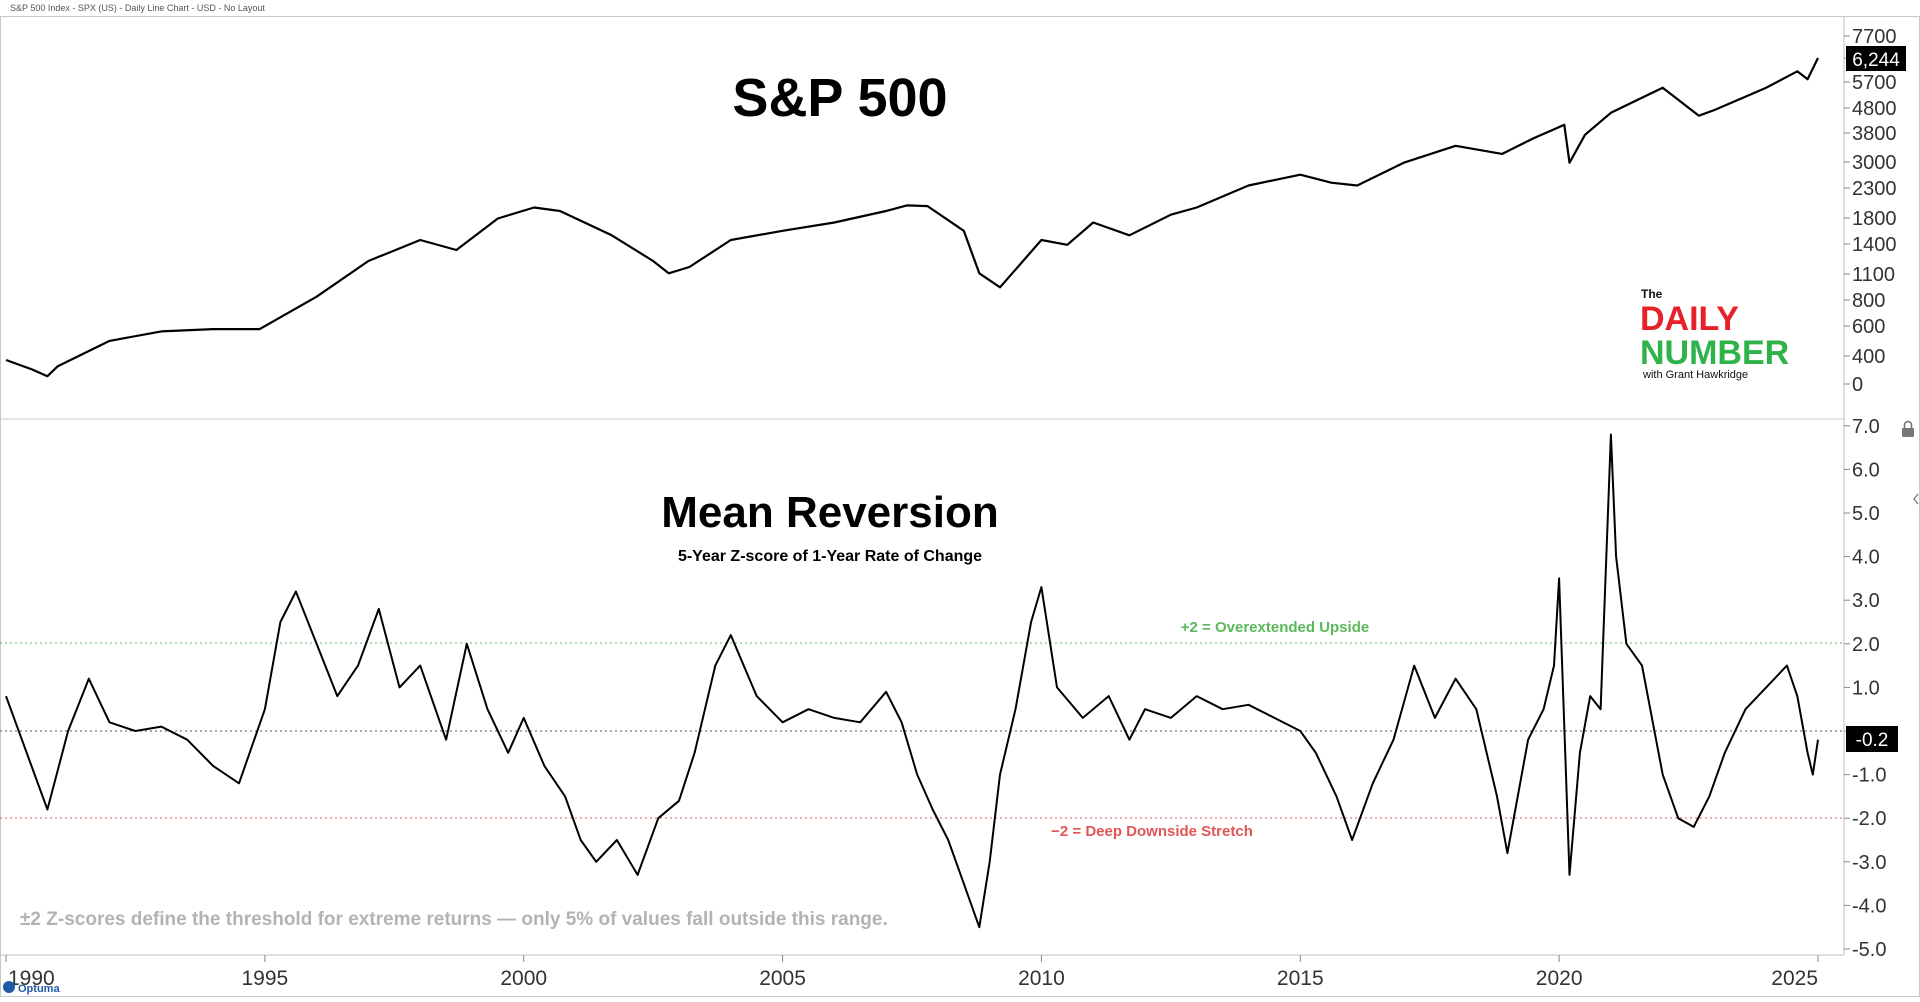 Image resolution: width=1920 pixels, height=1002 pixels. Describe the element at coordinates (1869, 863) in the screenshot. I see `bottom-y-tick-label: -3.0` at that location.